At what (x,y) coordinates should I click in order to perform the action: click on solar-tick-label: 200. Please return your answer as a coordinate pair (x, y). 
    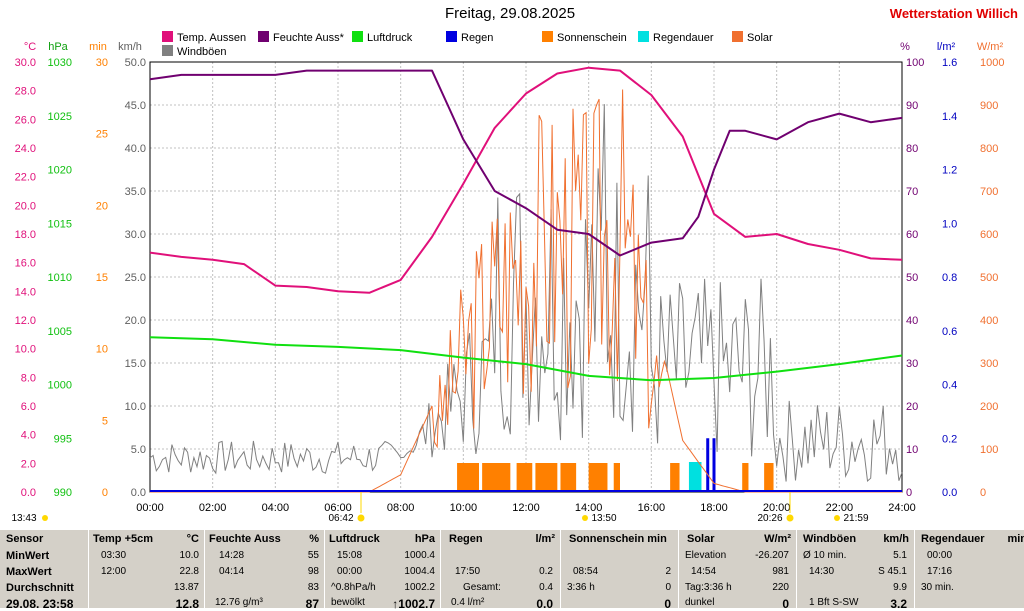
    Looking at the image, I should click on (989, 407).